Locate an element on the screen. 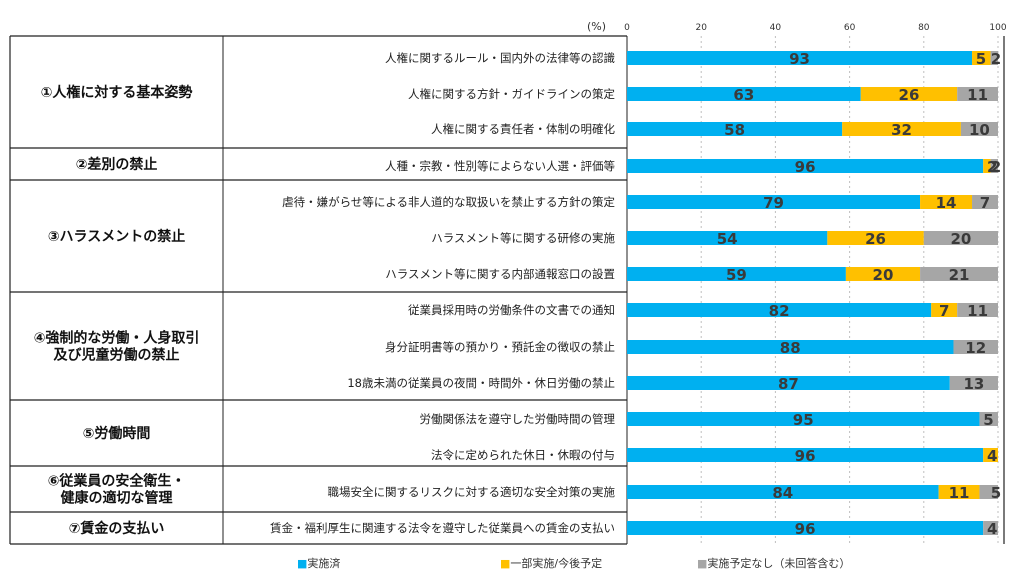 The height and width of the screenshot is (576, 1024). item-label: 人権に関する方針・ガイドラインの策定 is located at coordinates (511, 94).